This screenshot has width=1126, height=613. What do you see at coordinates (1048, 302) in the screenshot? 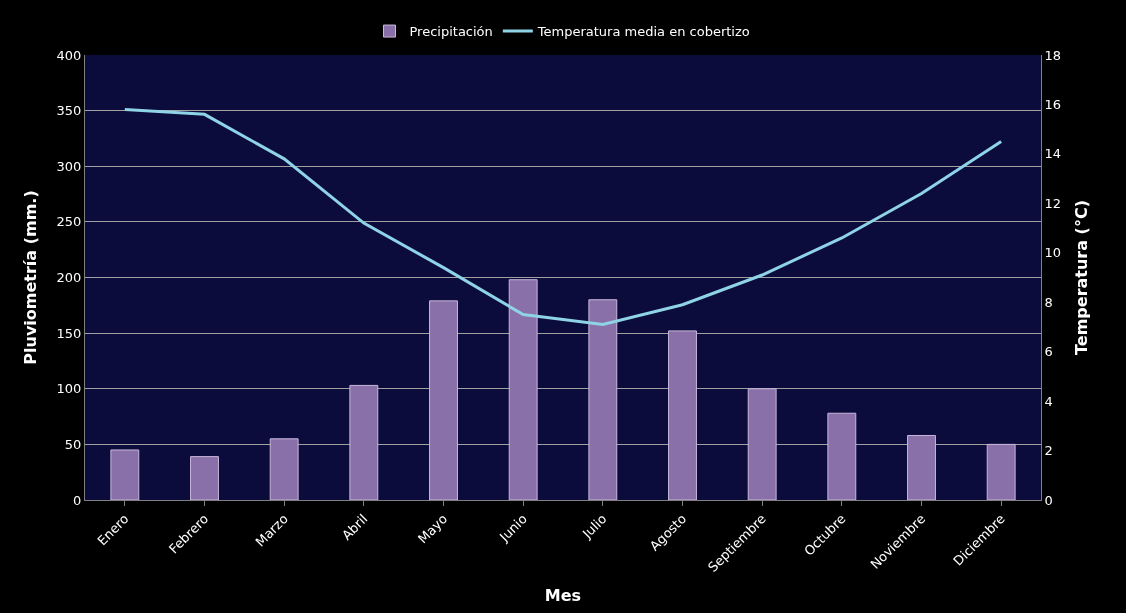
I see `y2-tick-label: 8` at bounding box center [1048, 302].